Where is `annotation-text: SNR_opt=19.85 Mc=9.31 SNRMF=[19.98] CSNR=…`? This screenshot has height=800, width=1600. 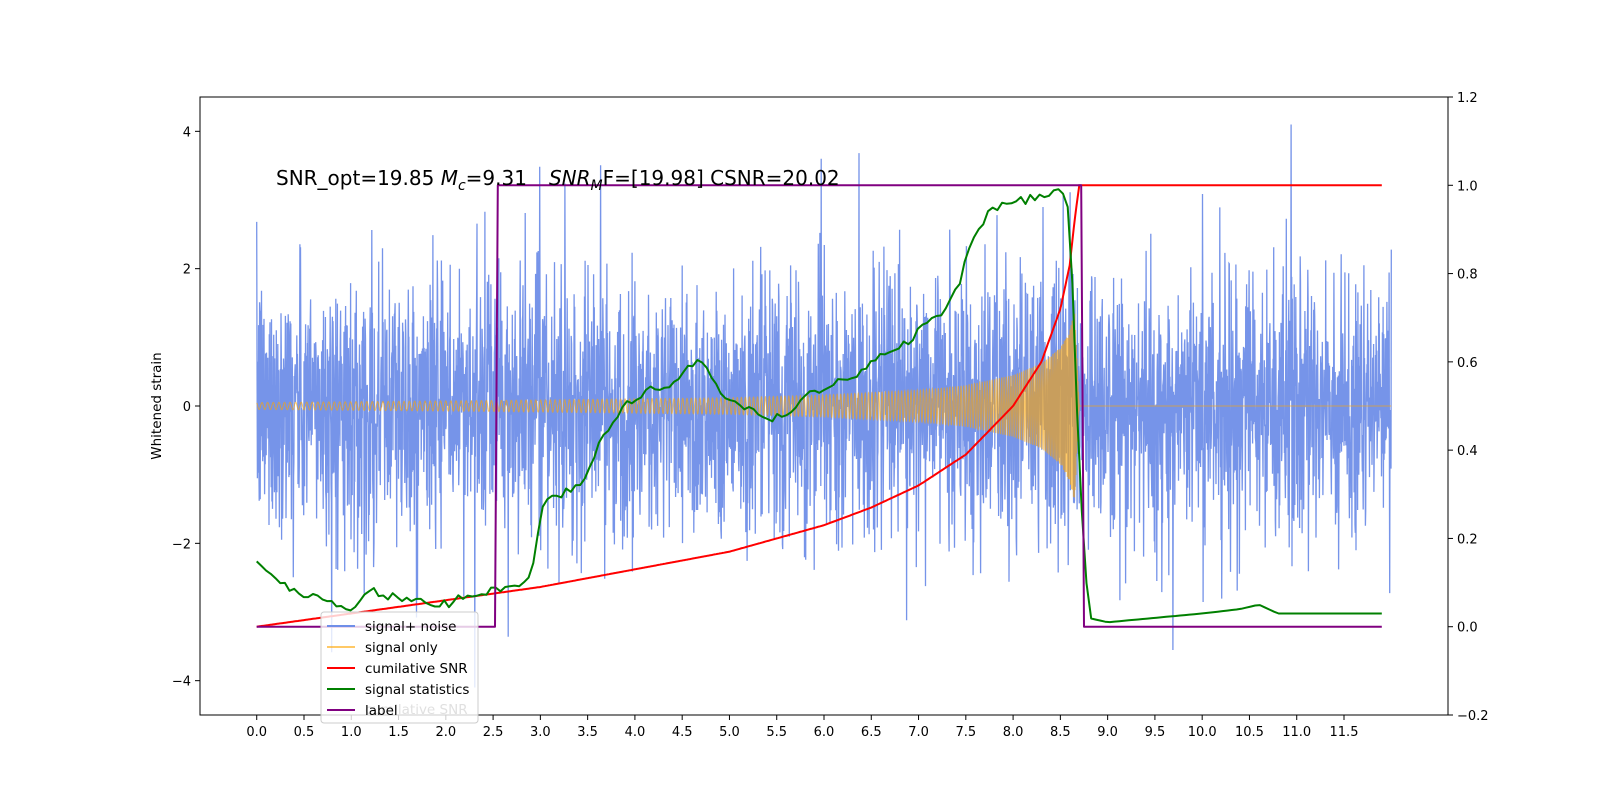 annotation-text: SNR_opt=19.85 Mc=9.31 SNRMF=[19.98] CSNR=… is located at coordinates (558, 180).